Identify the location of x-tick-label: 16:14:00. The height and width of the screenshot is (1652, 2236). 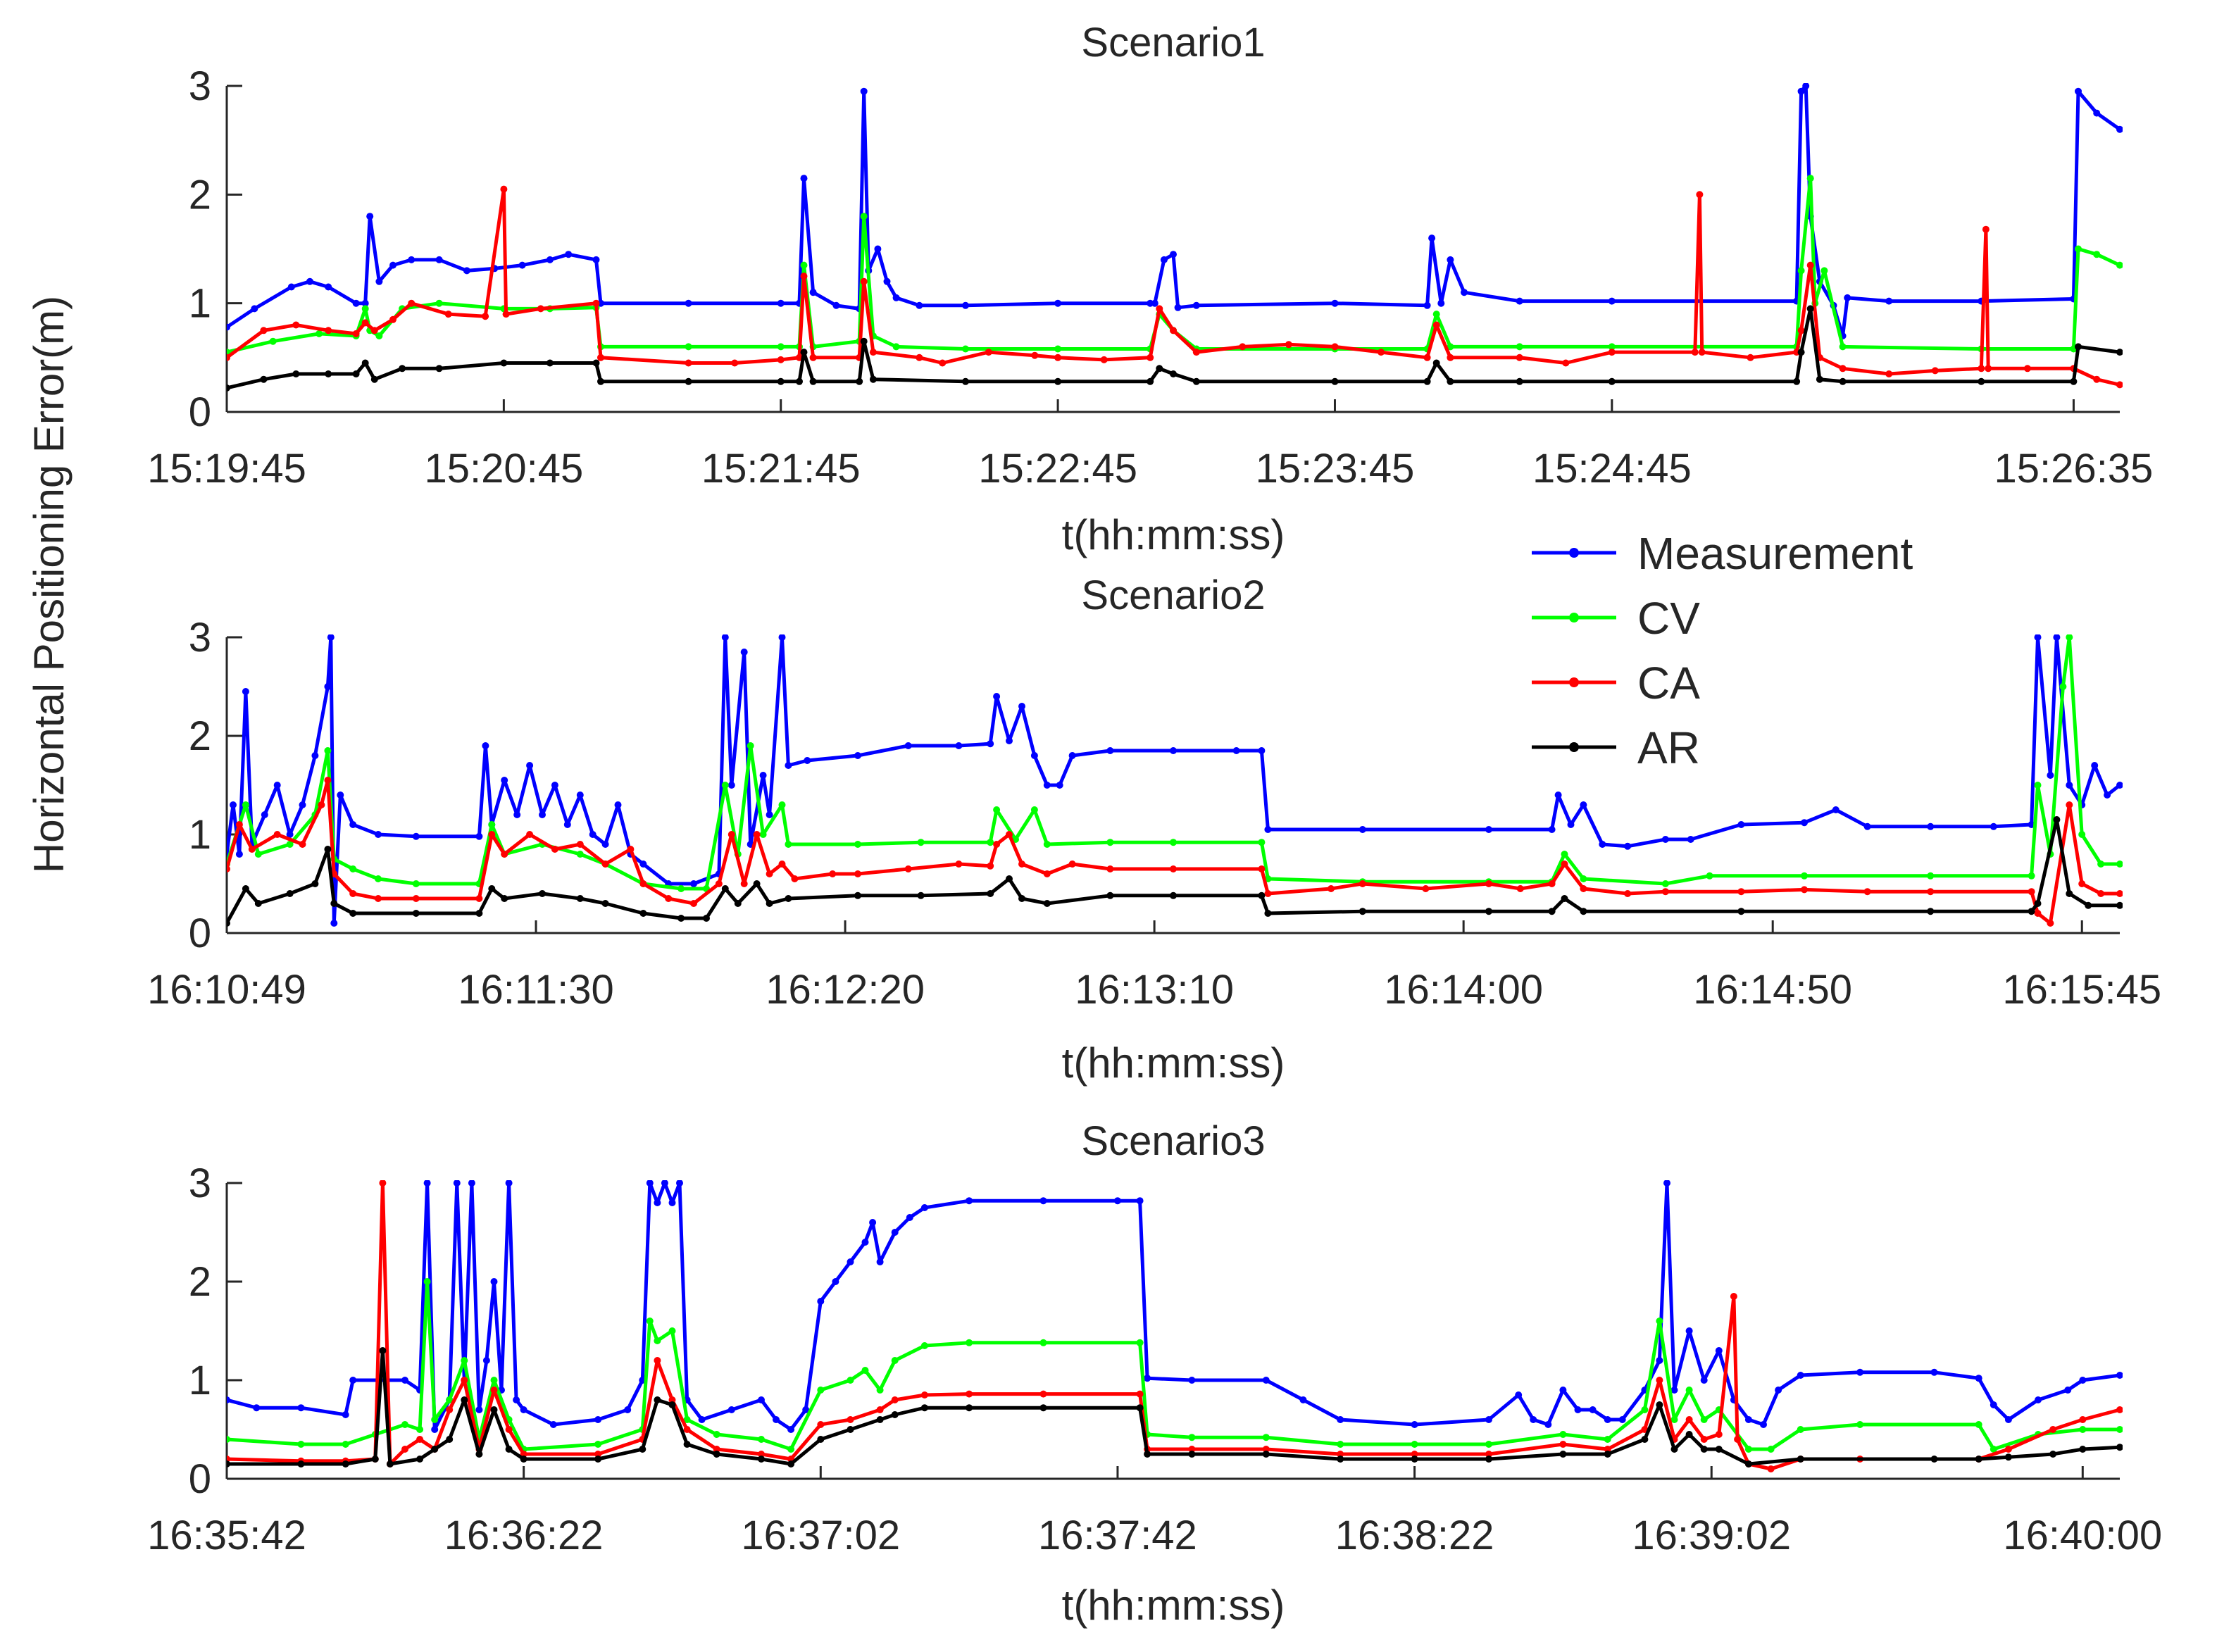
(1463, 990).